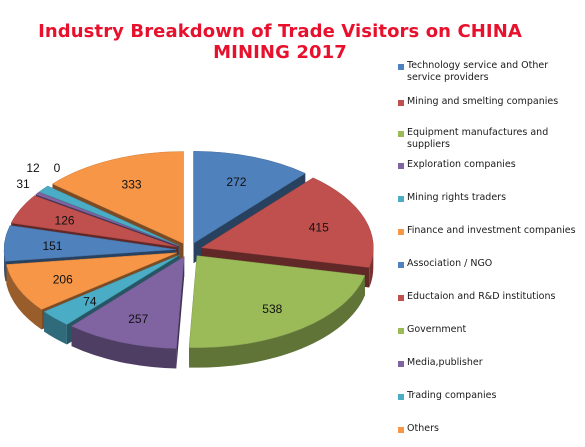 The height and width of the screenshot is (447, 585). Describe the element at coordinates (33, 168) in the screenshot. I see `data-label-9: 12` at that location.